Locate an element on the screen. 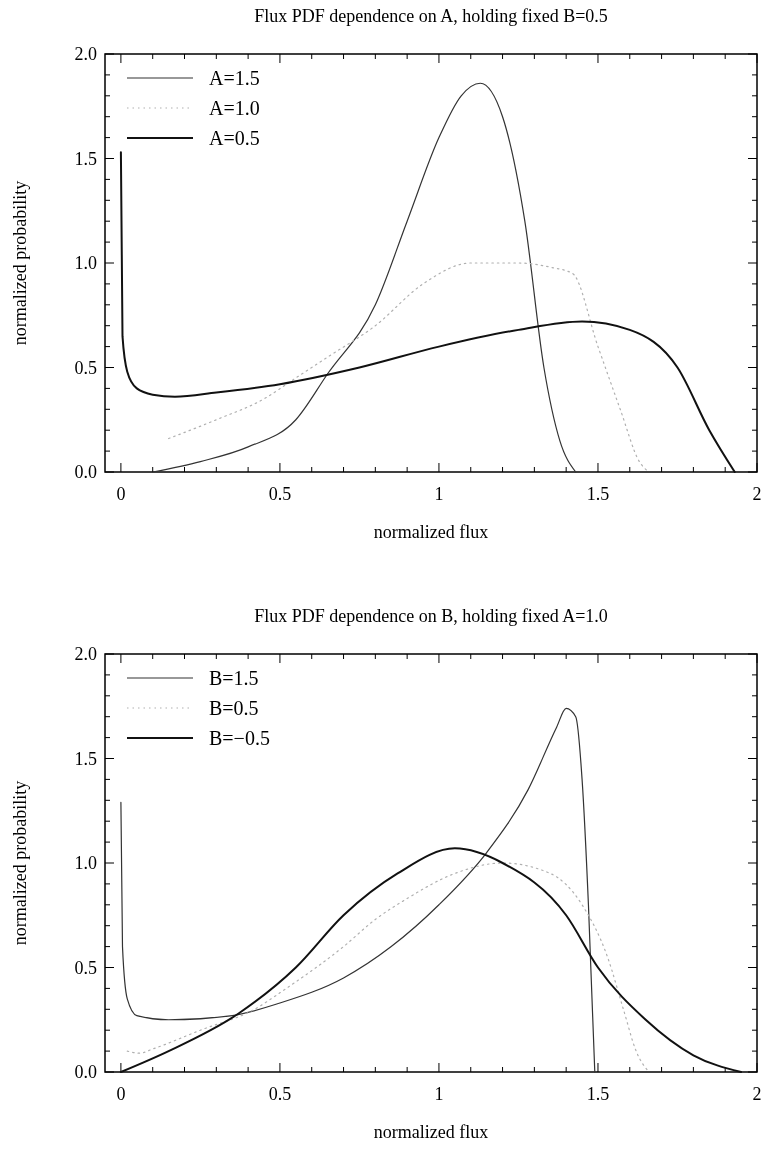  legend-label: B=0.5 is located at coordinates (234, 708).